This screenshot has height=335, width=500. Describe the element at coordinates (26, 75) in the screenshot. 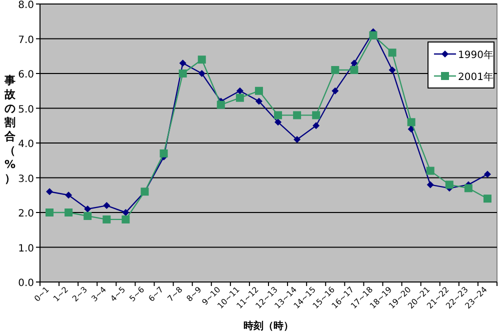

I see `y-tick-label: 6.0` at that location.